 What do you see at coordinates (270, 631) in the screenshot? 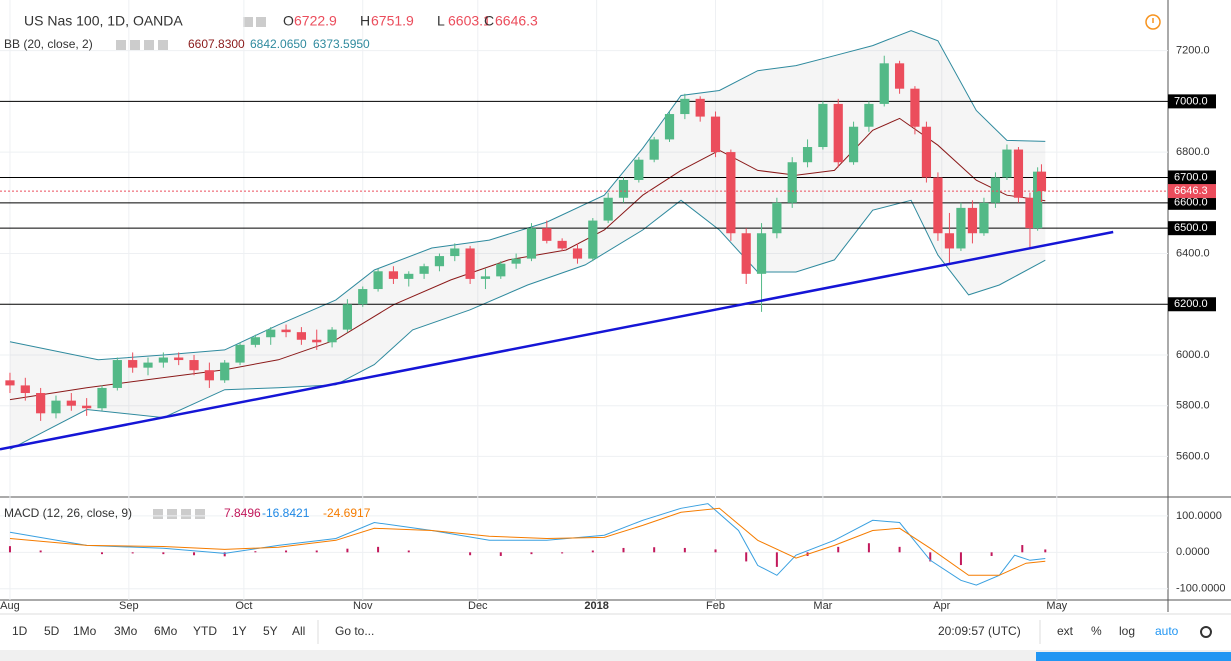
I see `range-button: 5Y` at bounding box center [270, 631].